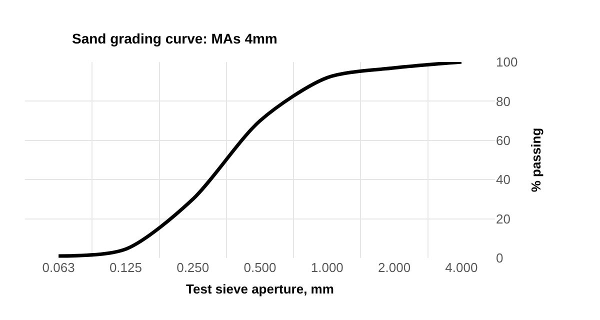  Describe the element at coordinates (500, 258) in the screenshot. I see `y-tick-label: 0` at that location.